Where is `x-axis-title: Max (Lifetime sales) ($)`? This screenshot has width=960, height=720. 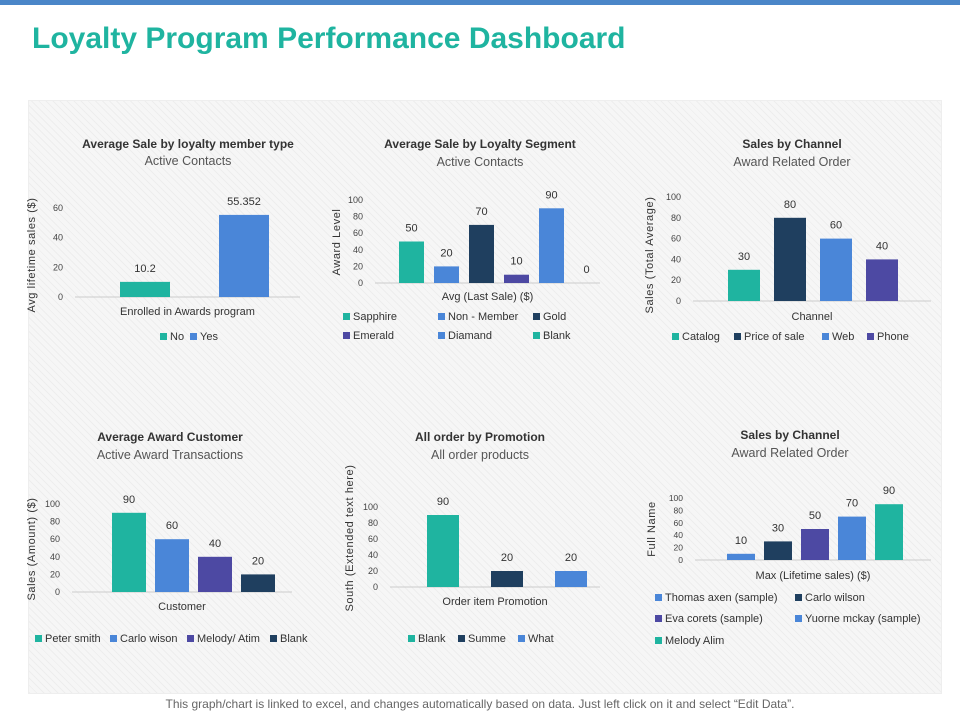
x-axis-title: Max (Lifetime sales) ($) is located at coordinates (813, 576).